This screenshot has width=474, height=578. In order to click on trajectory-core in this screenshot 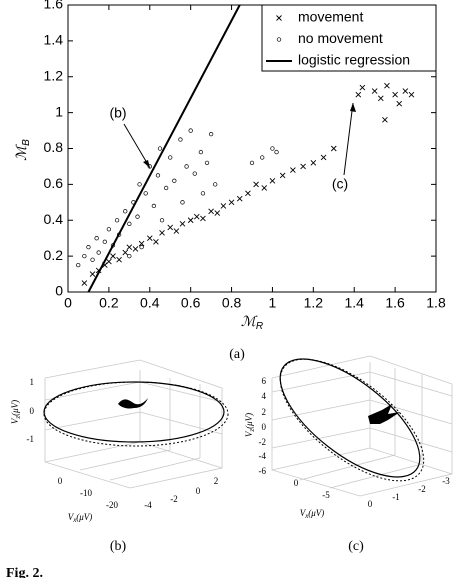, I will do `click(133, 403)`.